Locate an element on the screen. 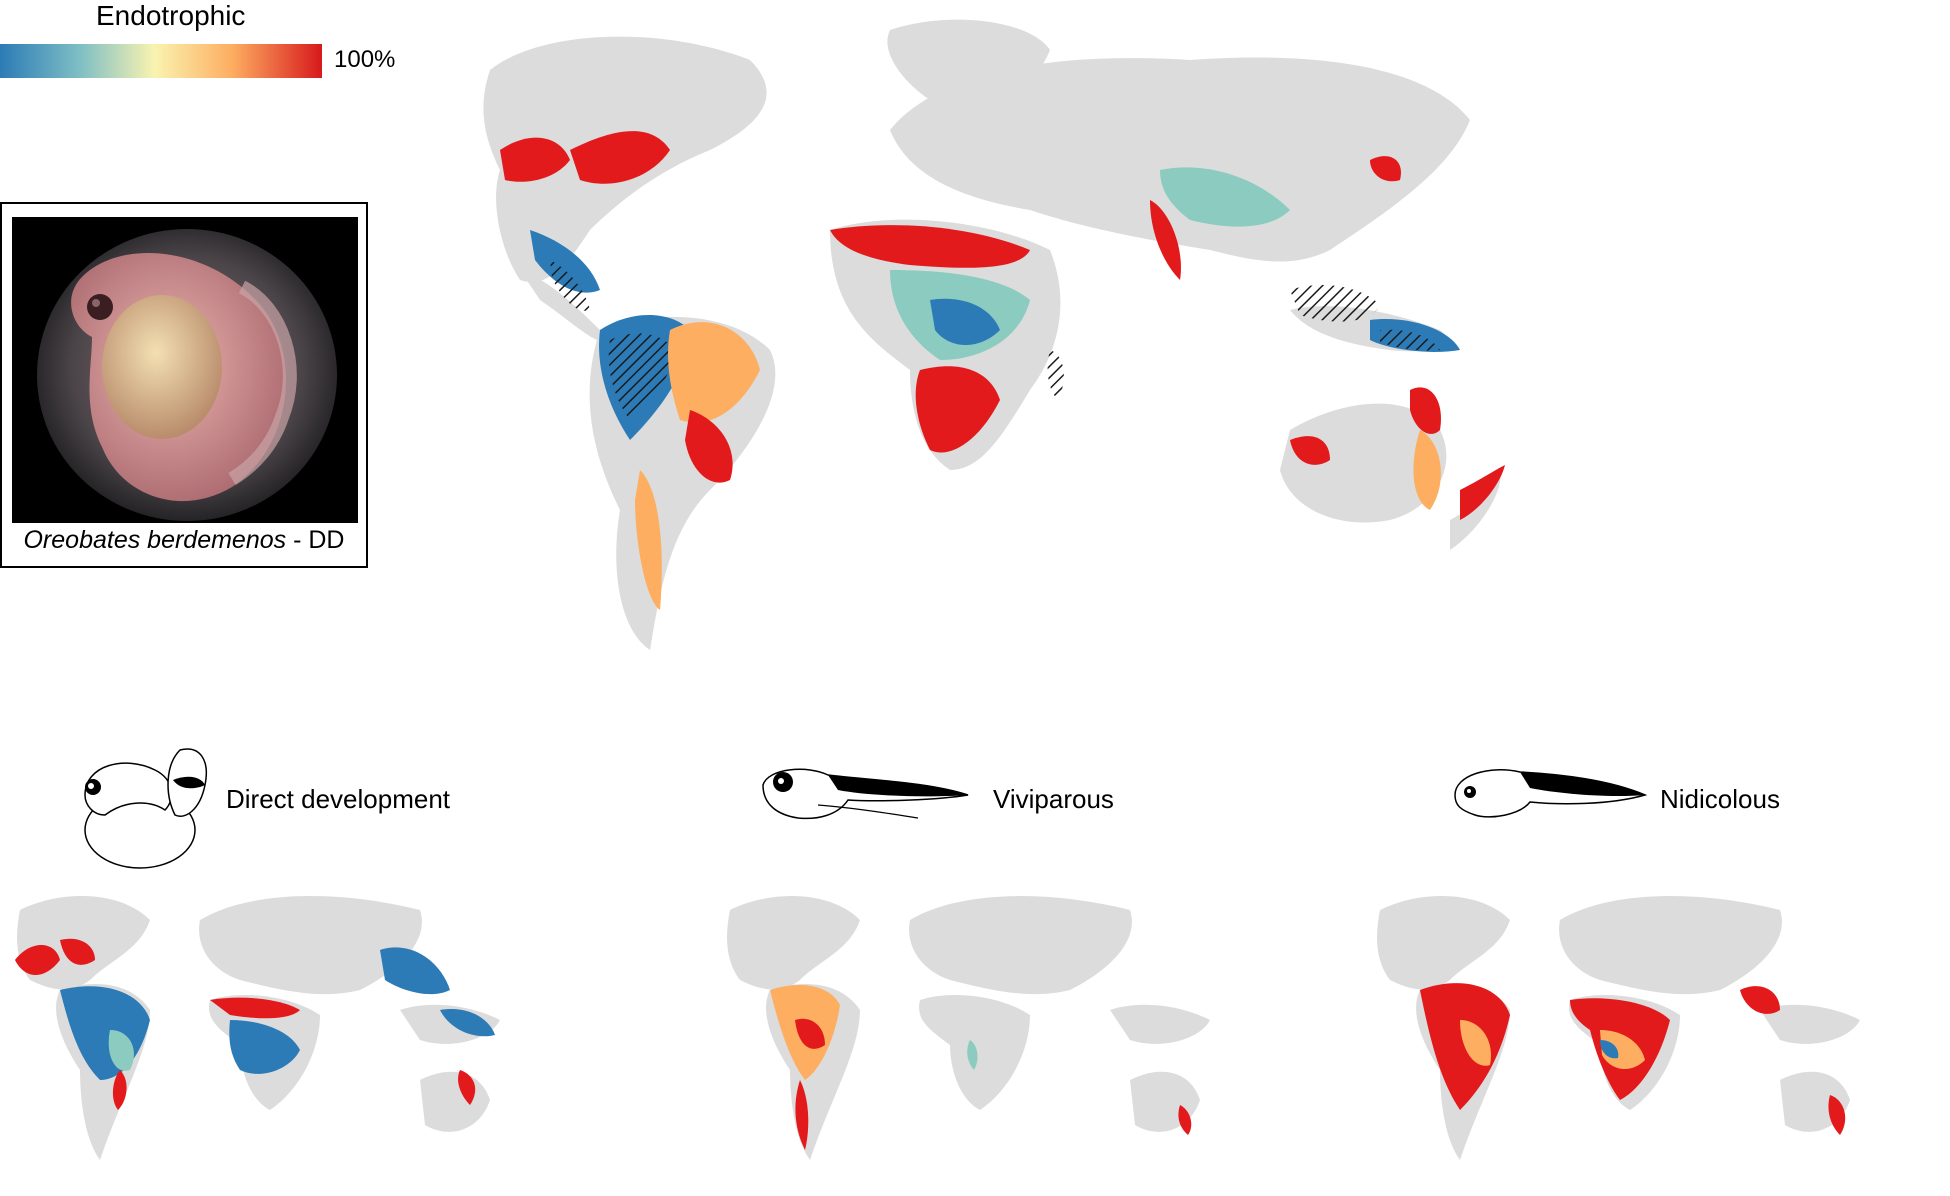 The width and height of the screenshot is (1950, 1196). photo-caption: Oreobates berdemenos - DD is located at coordinates (184, 540).